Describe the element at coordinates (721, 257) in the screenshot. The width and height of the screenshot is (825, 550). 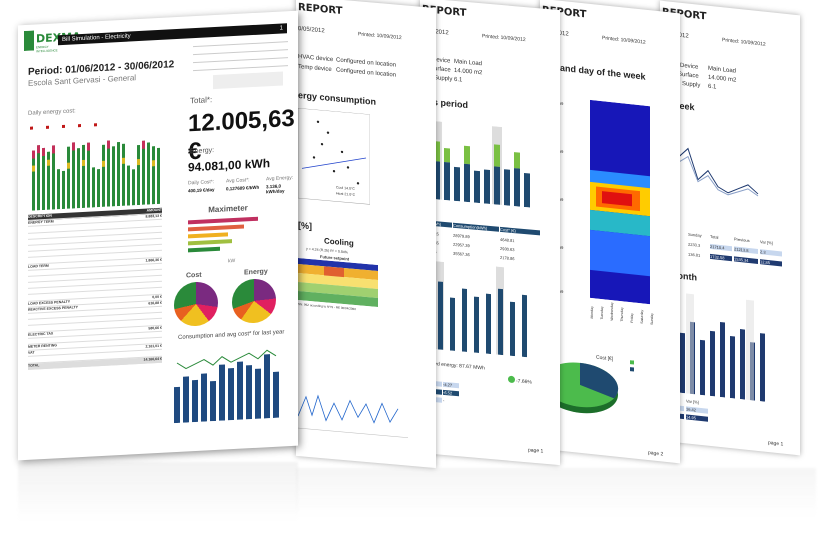
I see `table-cell: 1732.58` at that location.